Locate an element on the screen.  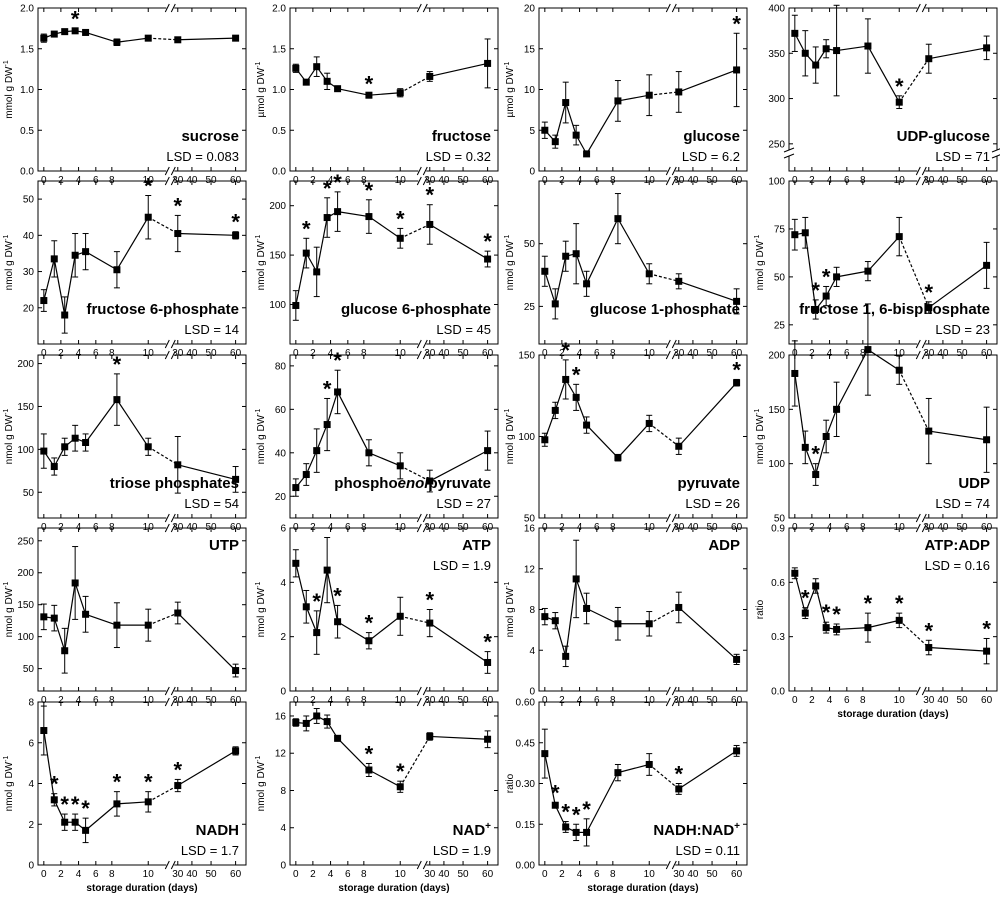
metabolite-name: NAD+ is located at coordinates (472, 830).